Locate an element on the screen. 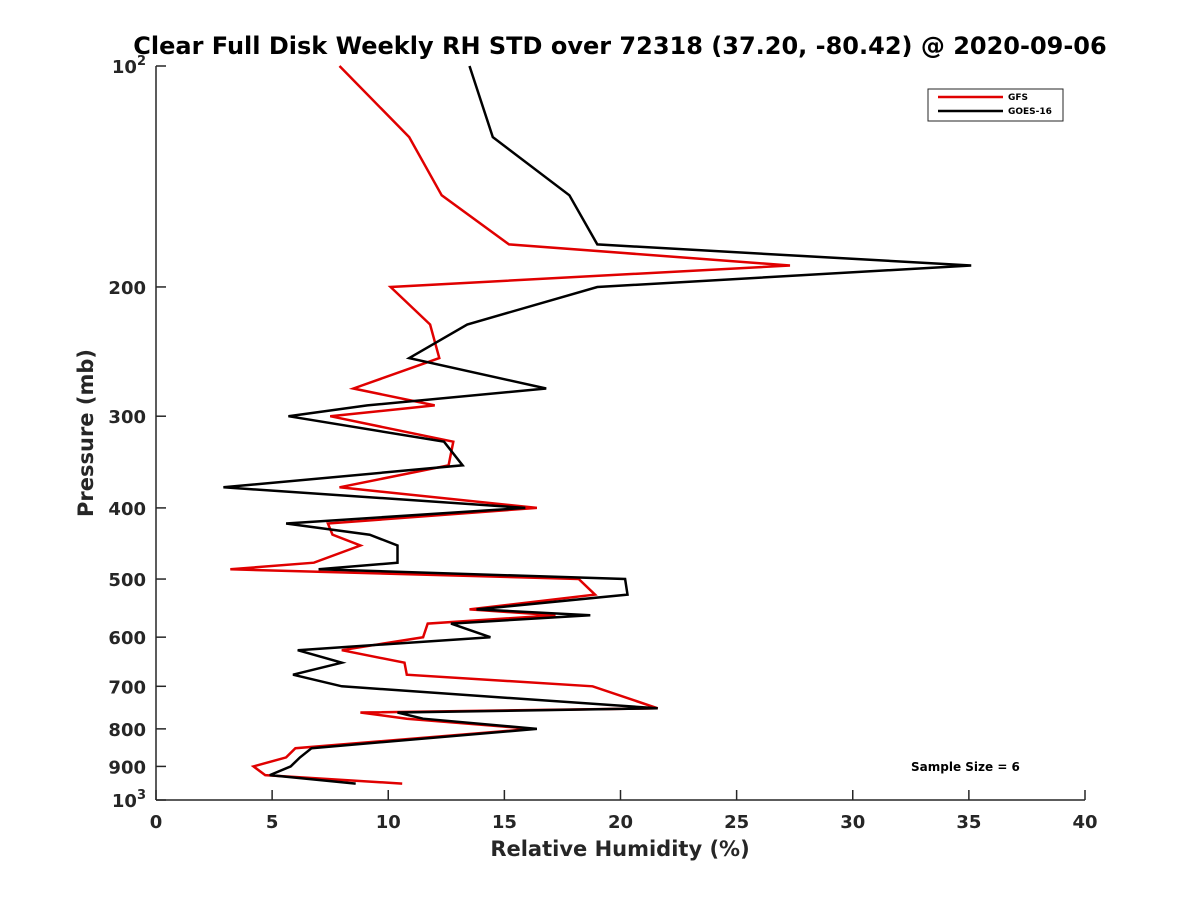 This screenshot has width=1200, height=900. x-tick-label: 5 is located at coordinates (272, 822).